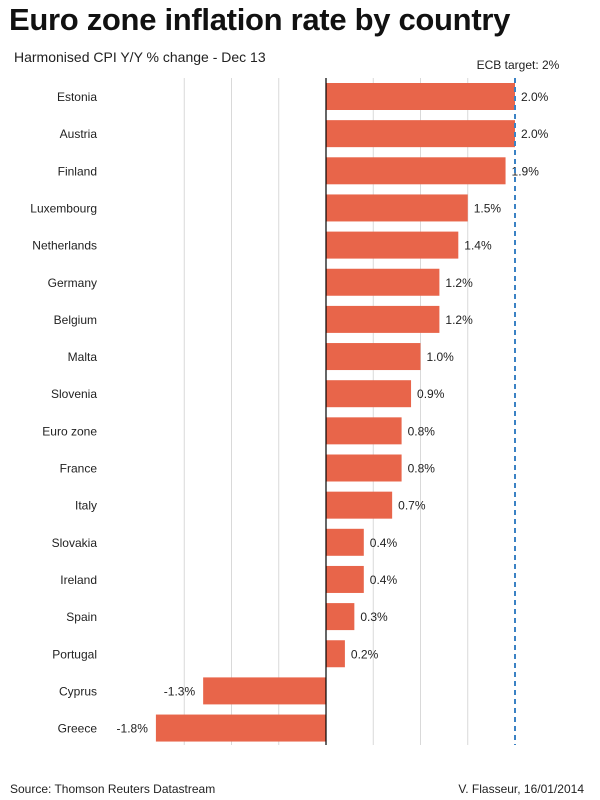  I want to click on value-label: 0.3%, so click(374, 617).